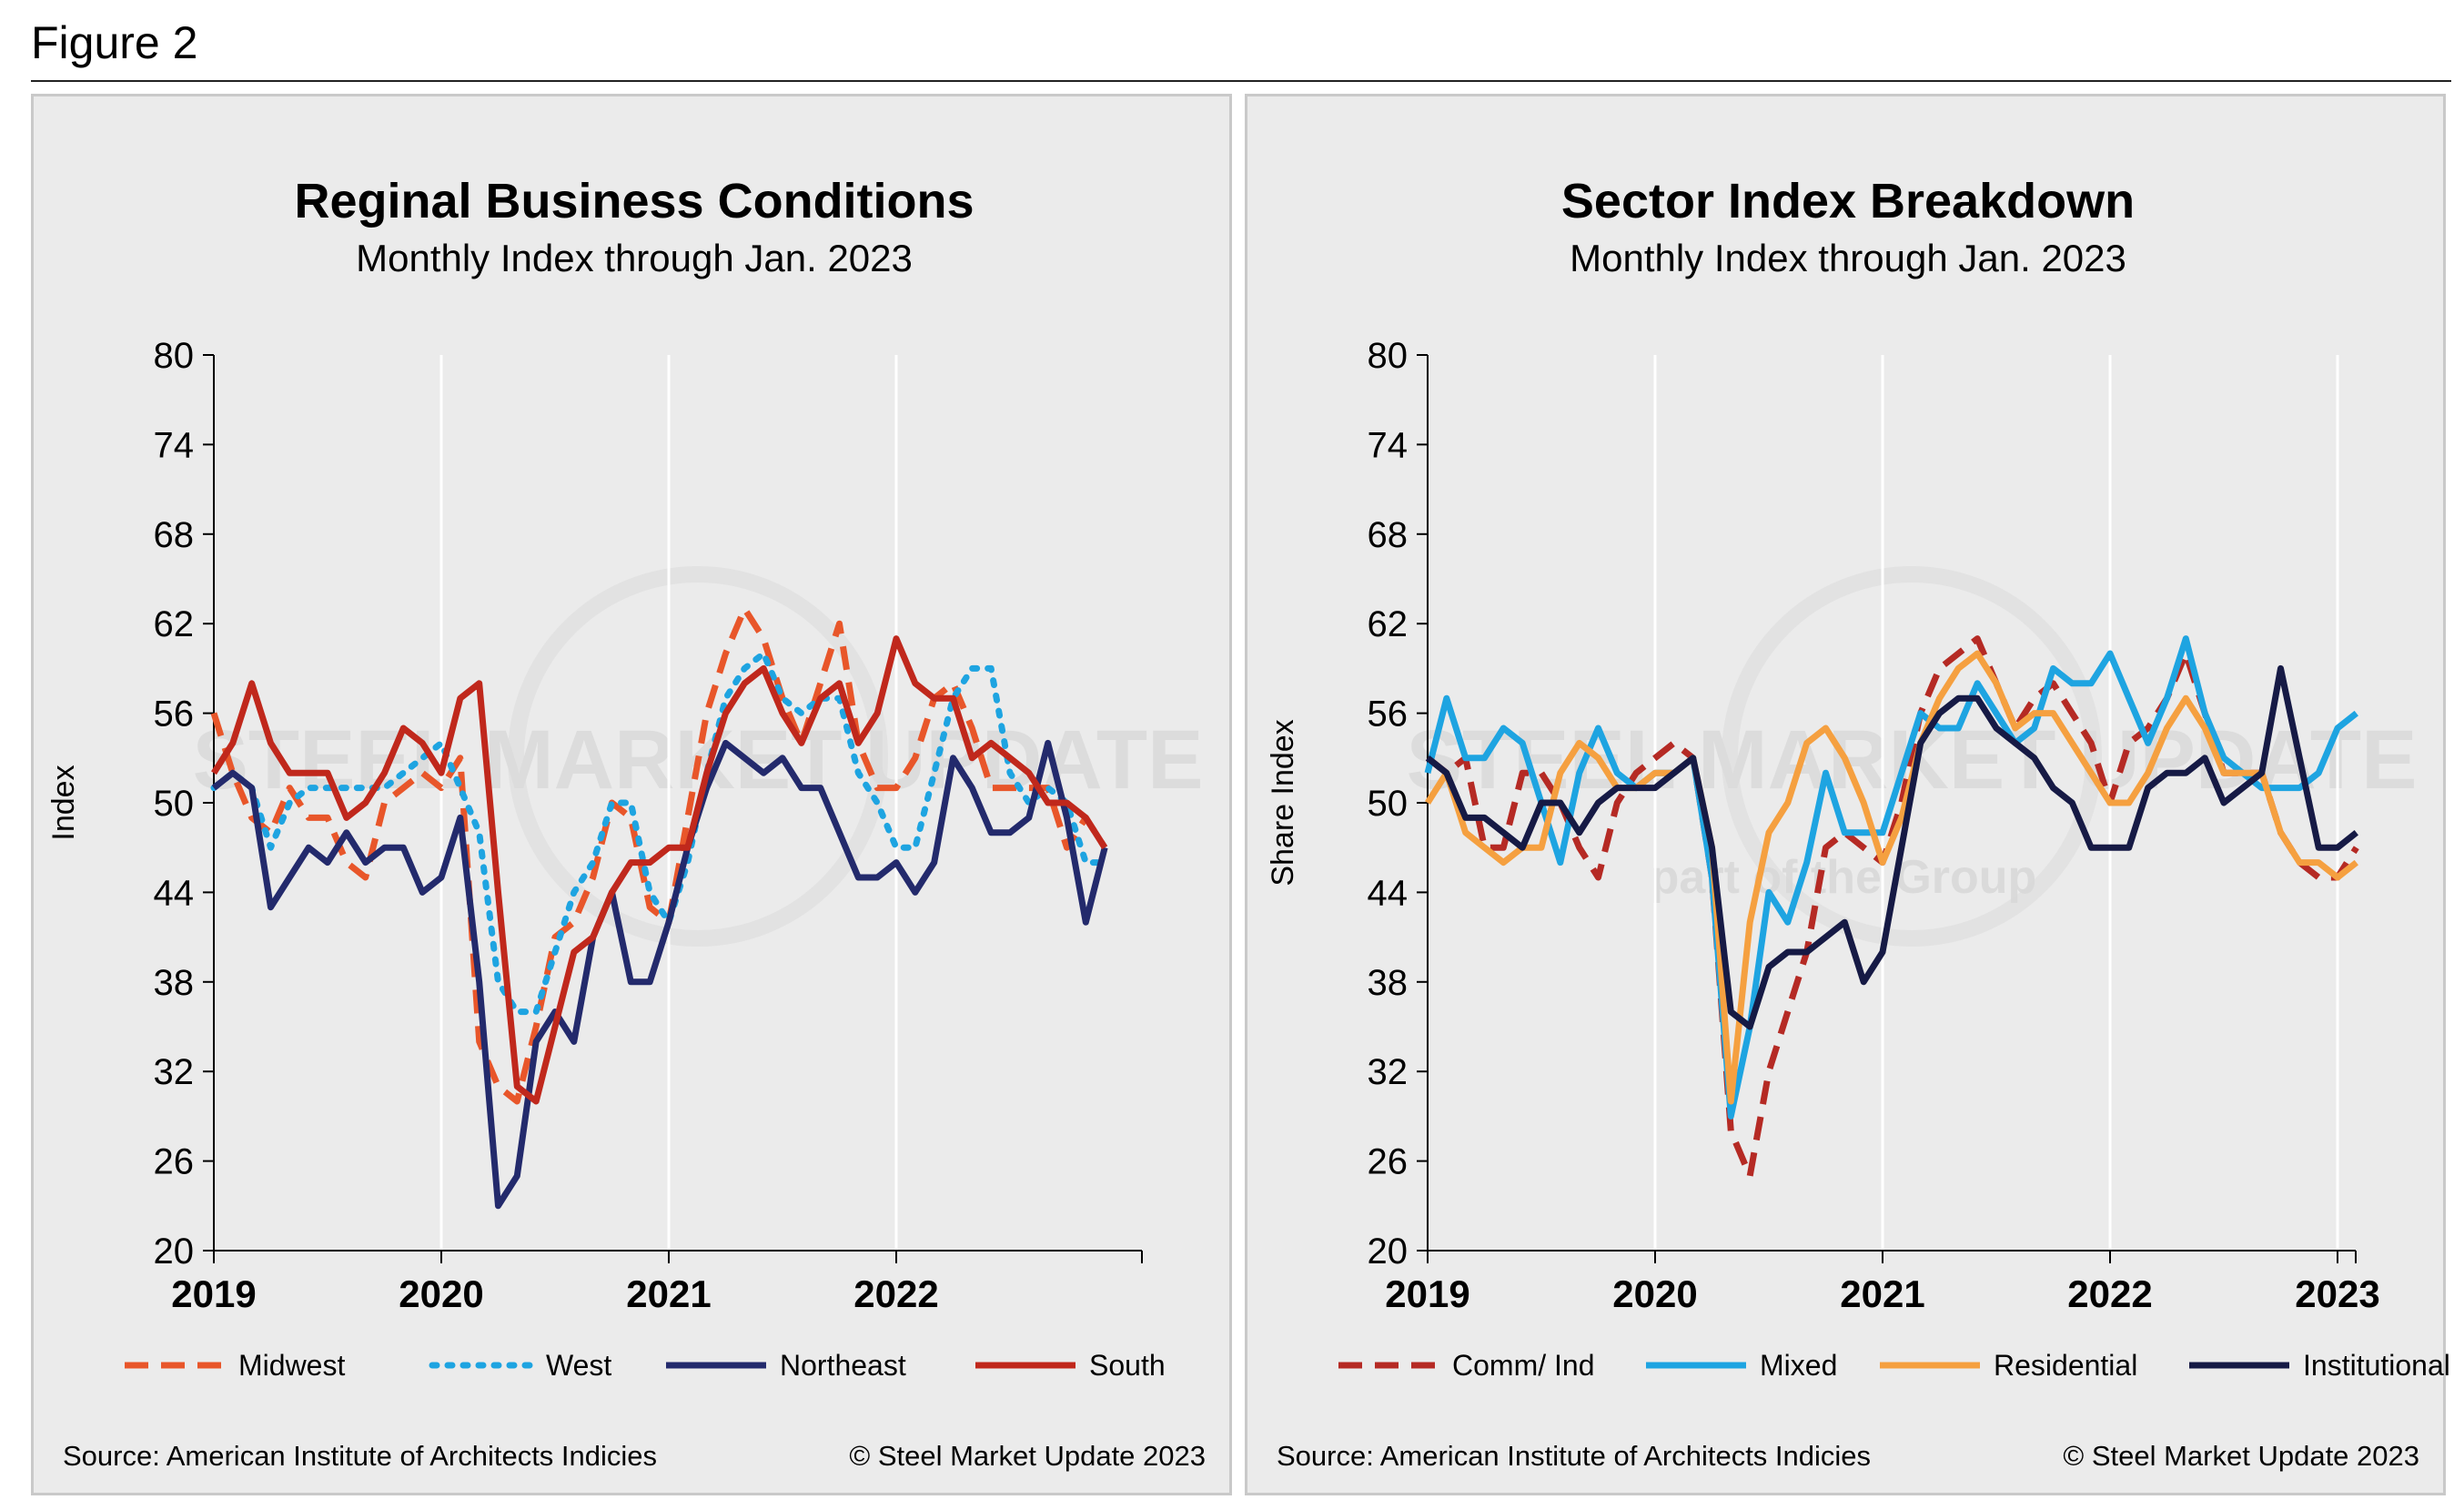 Image resolution: width=2464 pixels, height=1510 pixels. Describe the element at coordinates (2065, 1366) in the screenshot. I see `legend-label-residential: Residential` at that location.